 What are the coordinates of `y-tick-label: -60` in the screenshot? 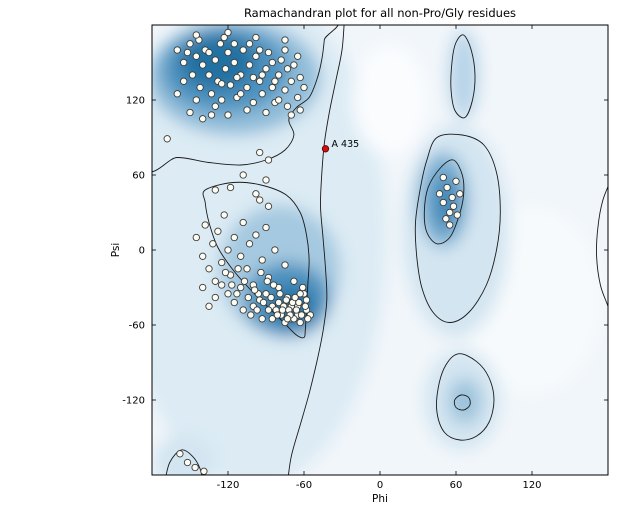 It's located at (137, 326).